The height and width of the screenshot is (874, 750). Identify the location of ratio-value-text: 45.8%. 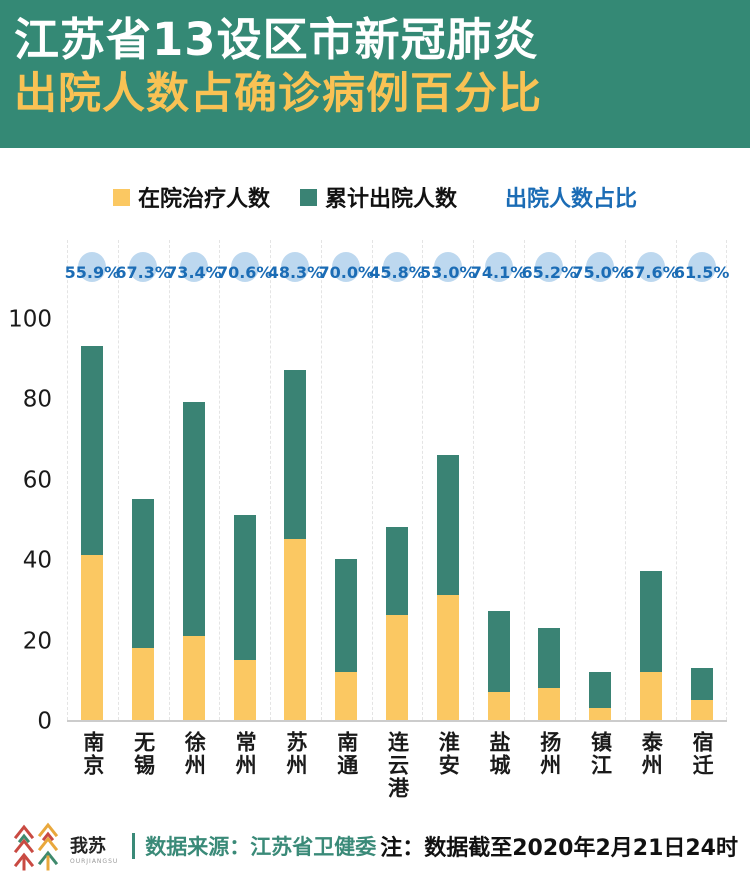
(397, 272).